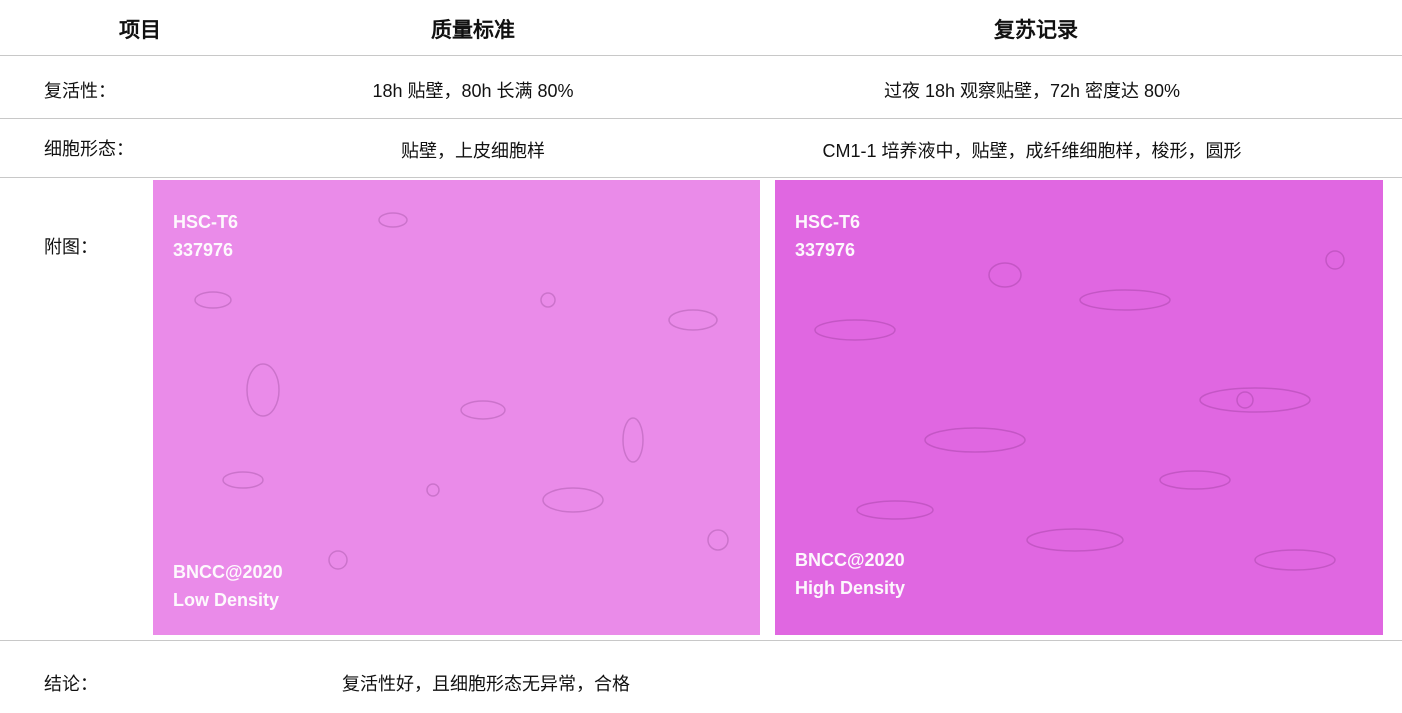 The height and width of the screenshot is (713, 1402). Describe the element at coordinates (1032, 91) in the screenshot. I see `record-cell: 过夜 18h 观察贴壁，72h 密度达 80%` at that location.